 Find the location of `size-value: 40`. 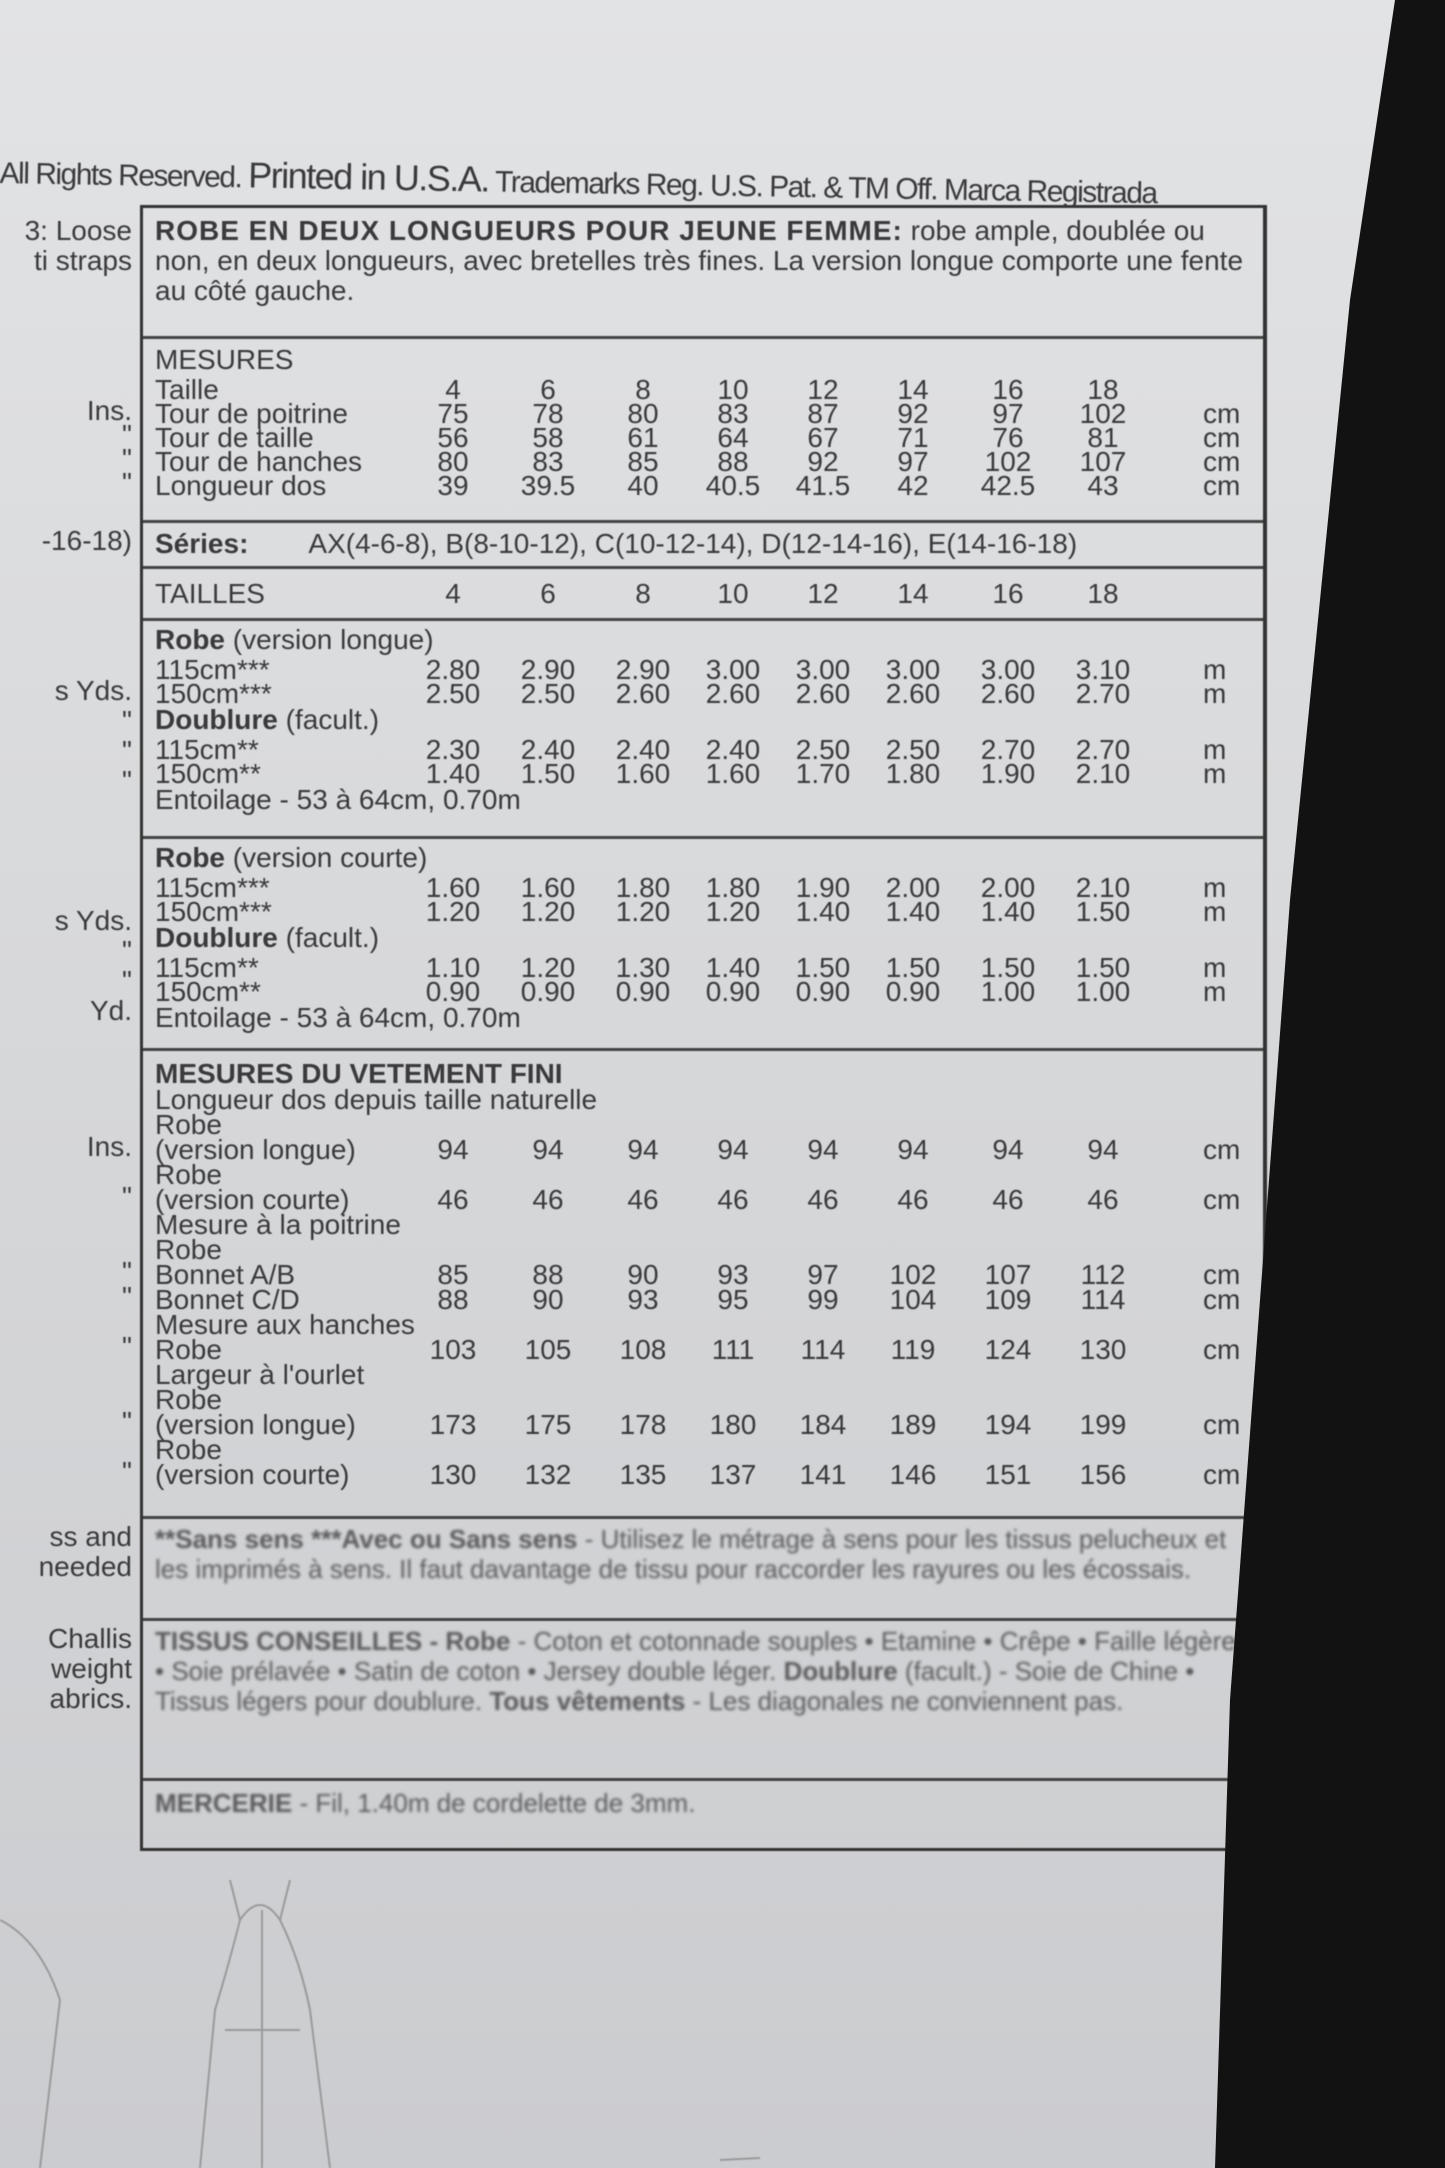

size-value: 40 is located at coordinates (643, 485).